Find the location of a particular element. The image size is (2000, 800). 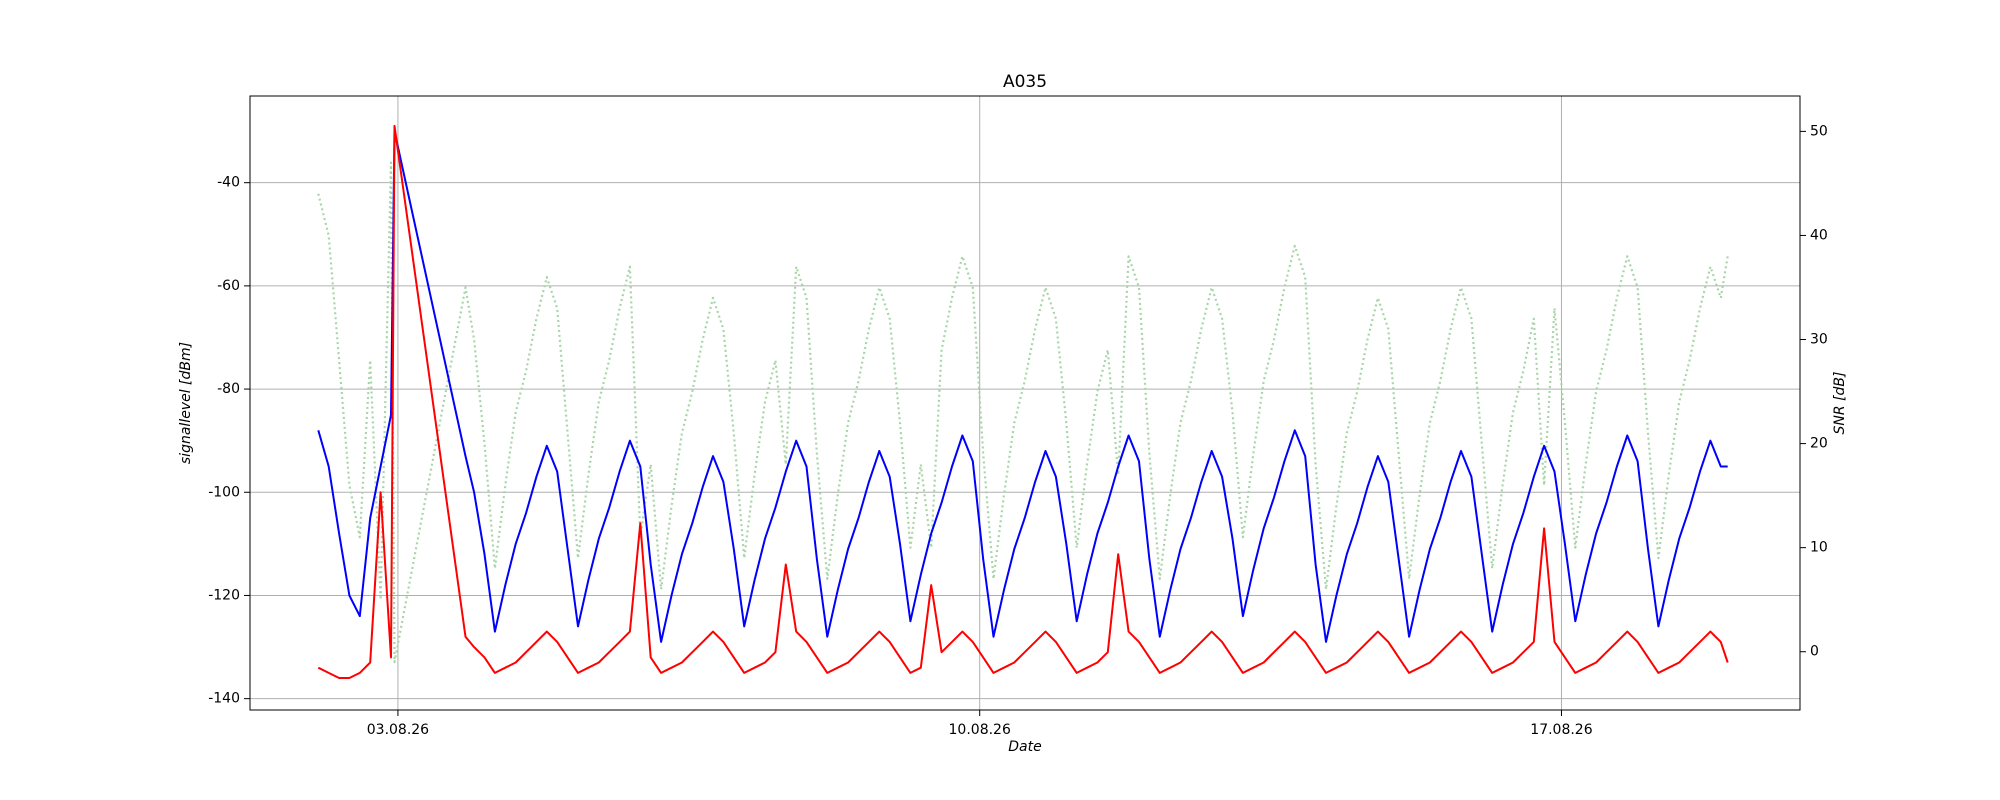

y-tick-label: -60 is located at coordinates (228, 286).